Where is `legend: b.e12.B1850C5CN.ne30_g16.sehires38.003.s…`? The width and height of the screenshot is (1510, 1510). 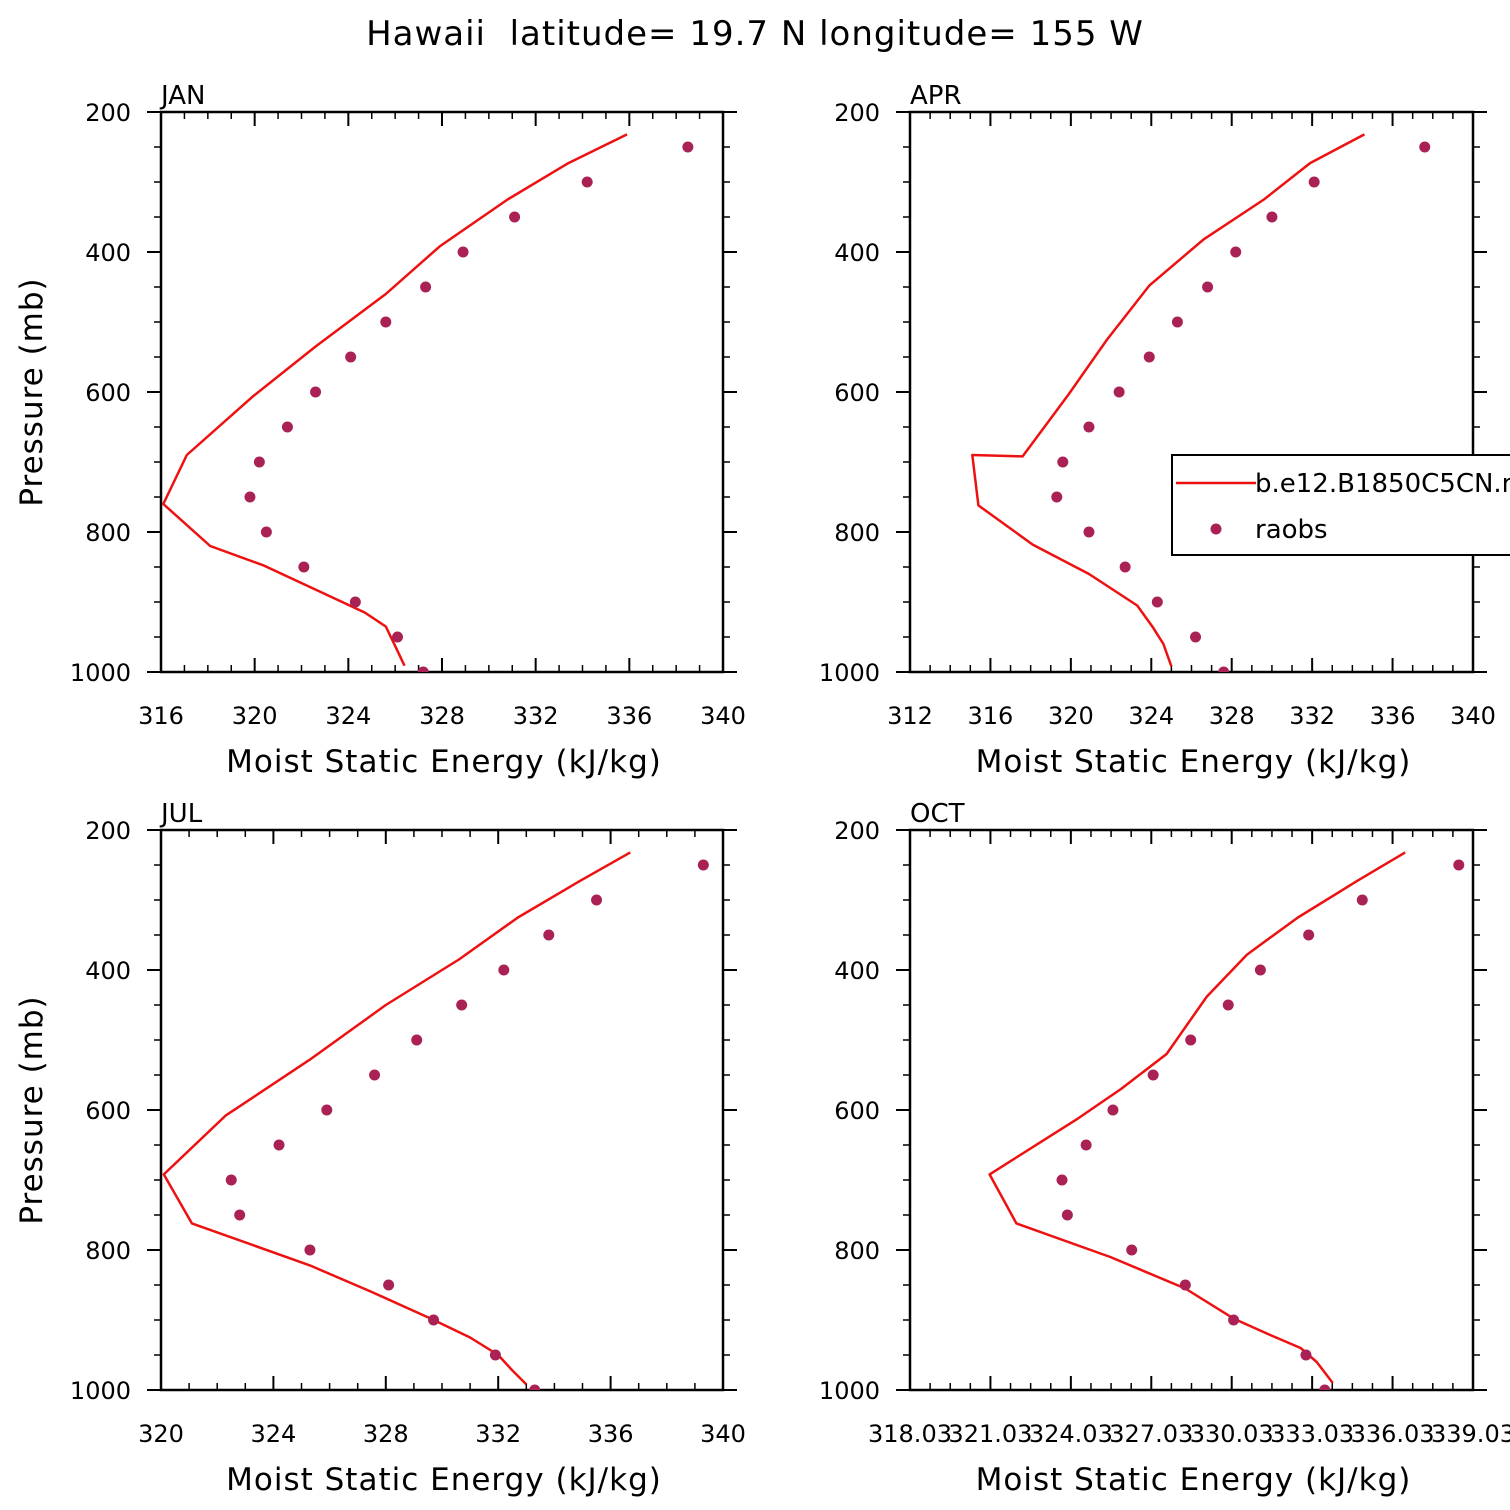
legend: b.e12.B1850C5CN.ne30_g16.sehires38.003.s… is located at coordinates (1340, 505).